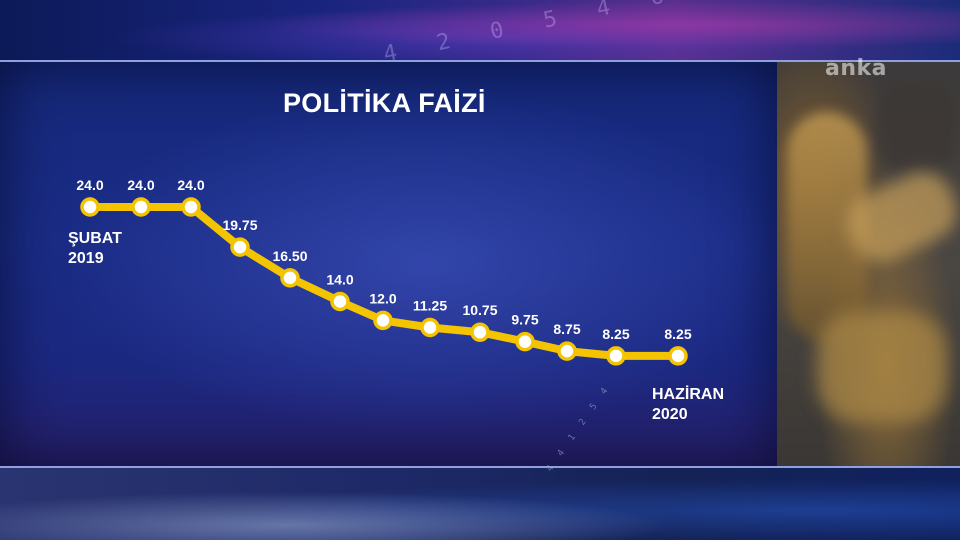  Describe the element at coordinates (86, 258) in the screenshot. I see `start-year-label: 2019` at that location.